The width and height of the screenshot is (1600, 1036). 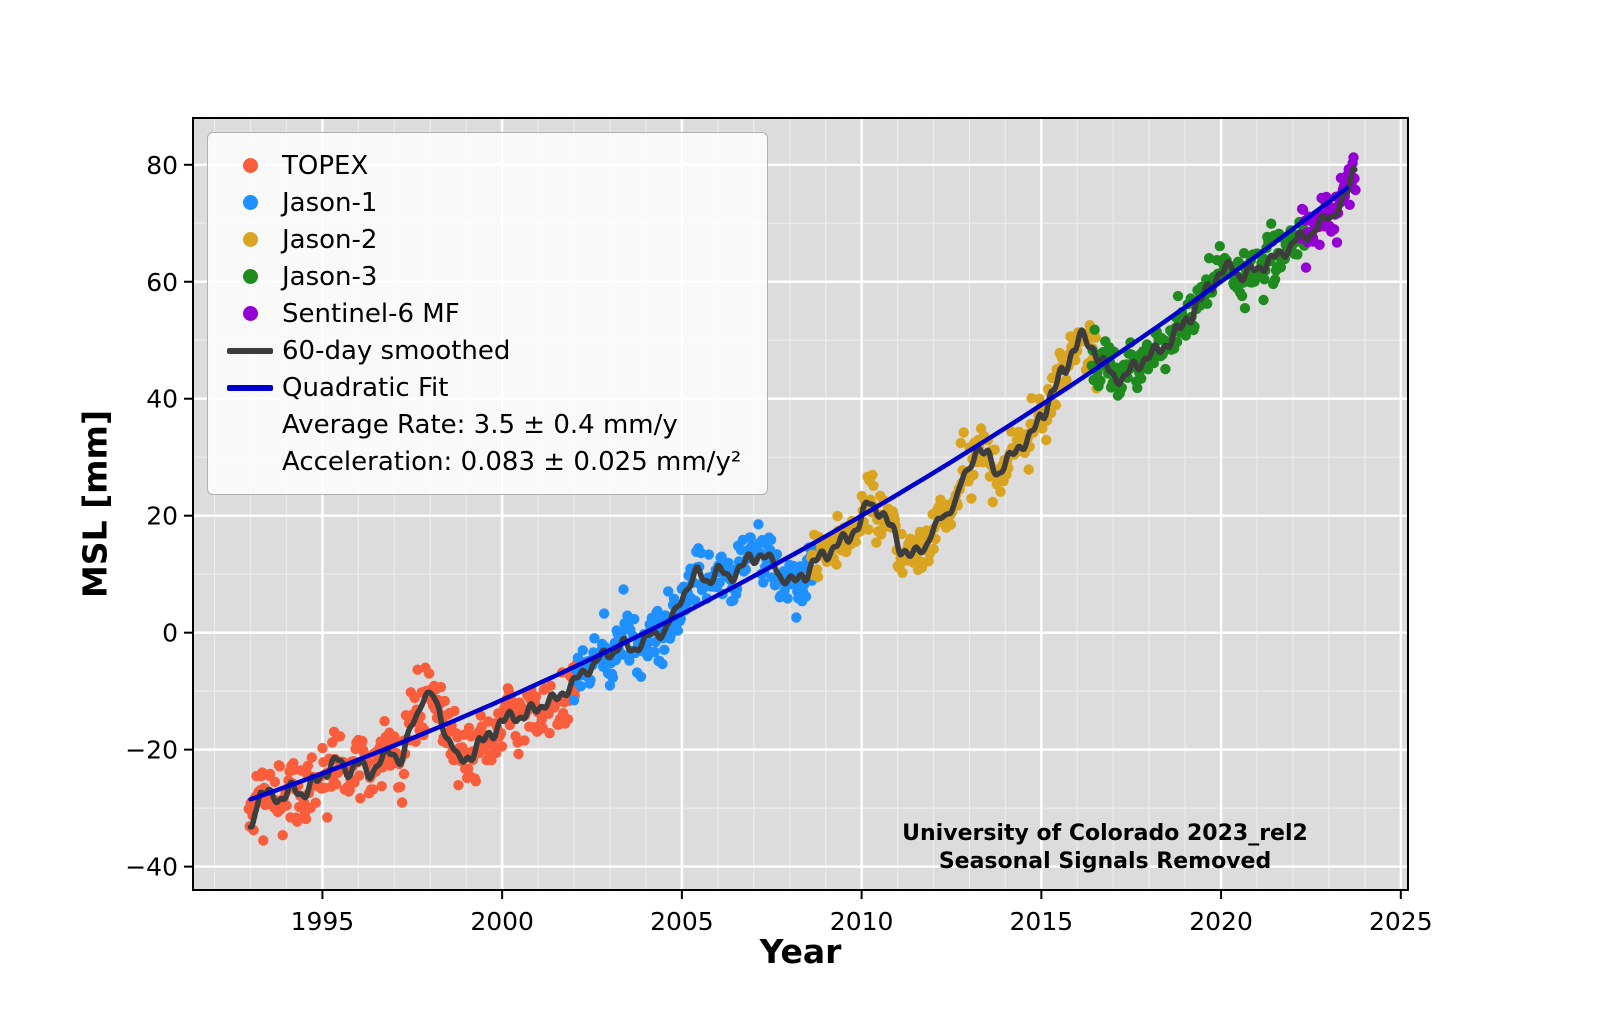 I want to click on legend-item: Jason-1, so click(x=479, y=202).